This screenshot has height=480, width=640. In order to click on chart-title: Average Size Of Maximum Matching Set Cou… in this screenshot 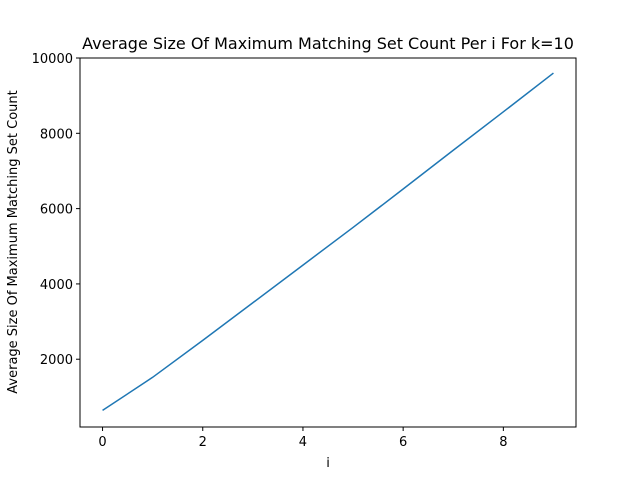, I will do `click(328, 43)`.